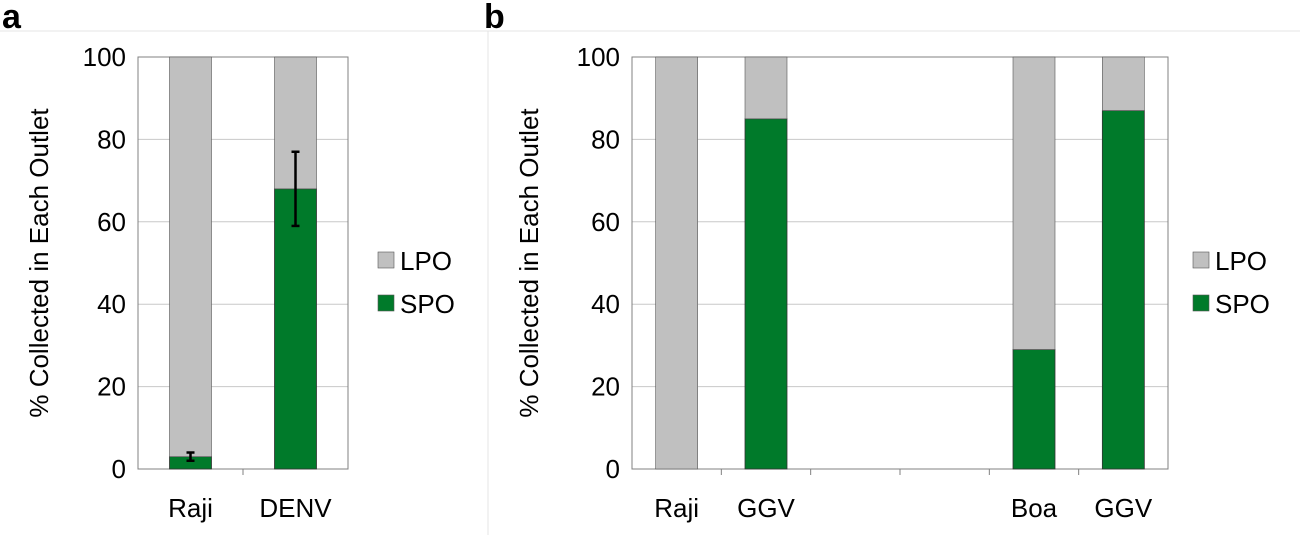  Describe the element at coordinates (12, 18) in the screenshot. I see `panel-a-label: a` at that location.